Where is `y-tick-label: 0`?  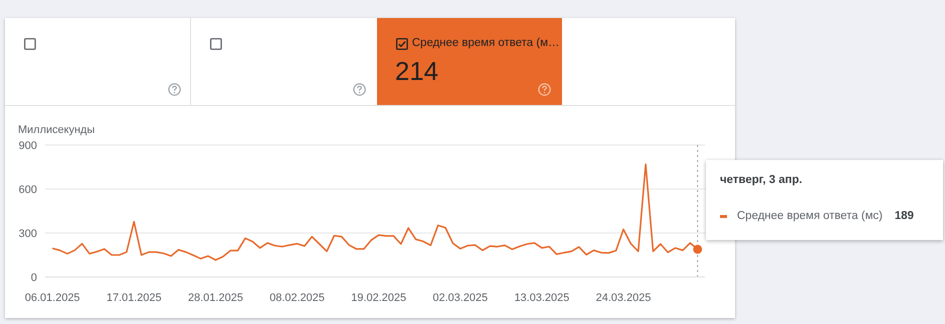
y-tick-label: 0 is located at coordinates (33, 278).